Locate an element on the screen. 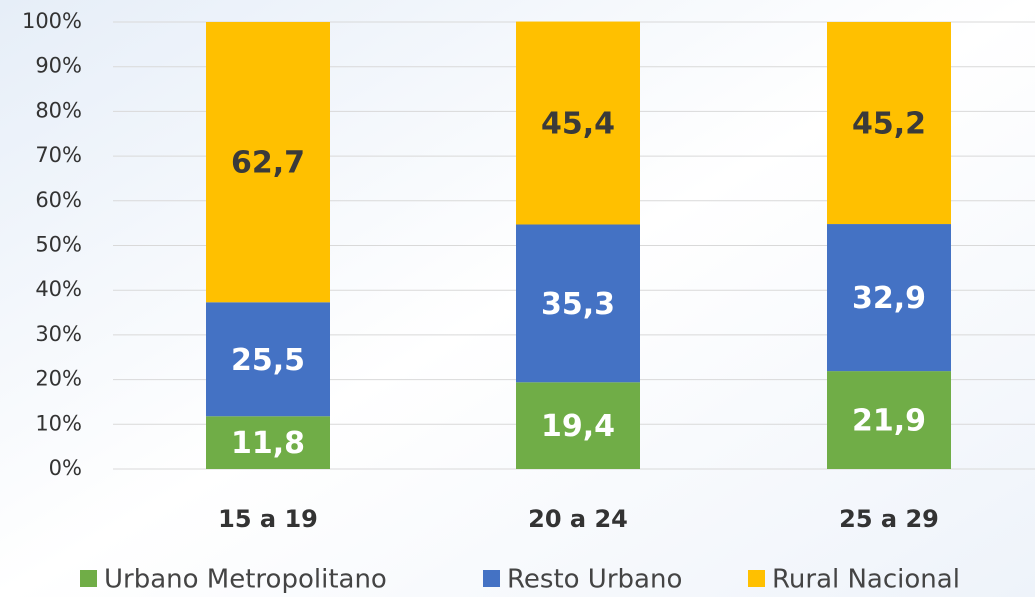 The width and height of the screenshot is (1035, 597). legend-label: Rural Nacional is located at coordinates (866, 580).